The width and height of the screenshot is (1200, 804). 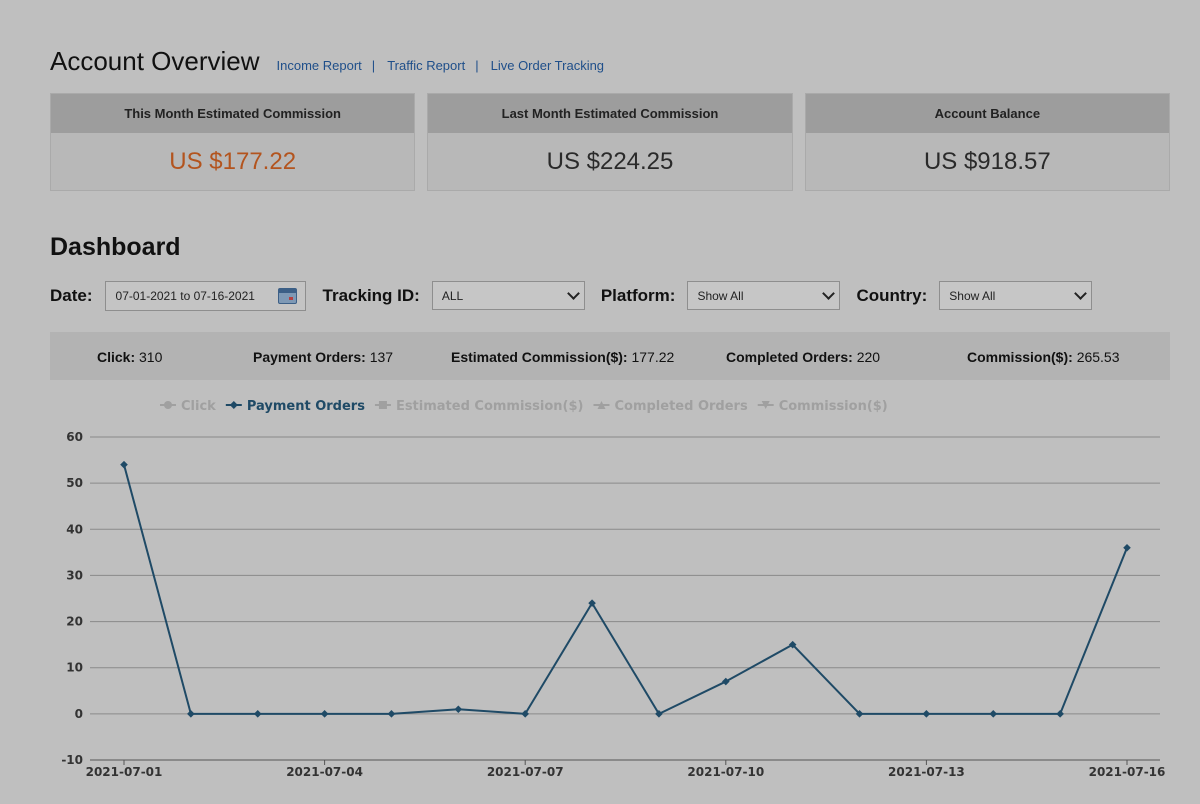 What do you see at coordinates (972, 295) in the screenshot?
I see `country-value: Show All` at bounding box center [972, 295].